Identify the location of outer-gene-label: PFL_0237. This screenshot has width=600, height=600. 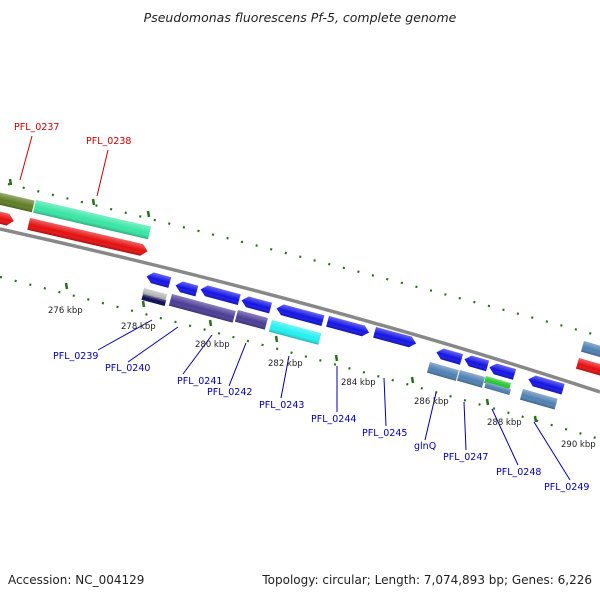
(36, 127).